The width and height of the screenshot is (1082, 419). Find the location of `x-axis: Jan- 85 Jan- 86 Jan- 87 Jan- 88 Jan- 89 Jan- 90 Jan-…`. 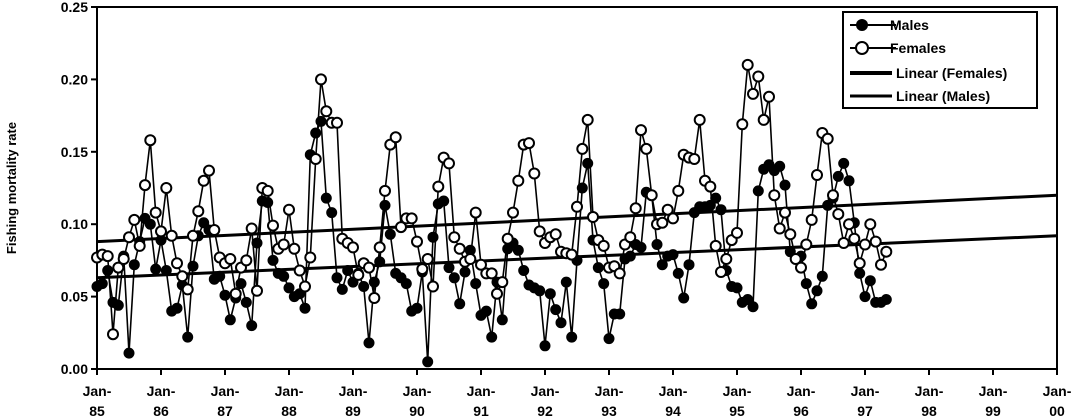

x-axis: Jan- 85 Jan- 86 Jan- 87 Jan- 88 Jan- 89 Jan- 90 Jan-… is located at coordinates (577, 394).